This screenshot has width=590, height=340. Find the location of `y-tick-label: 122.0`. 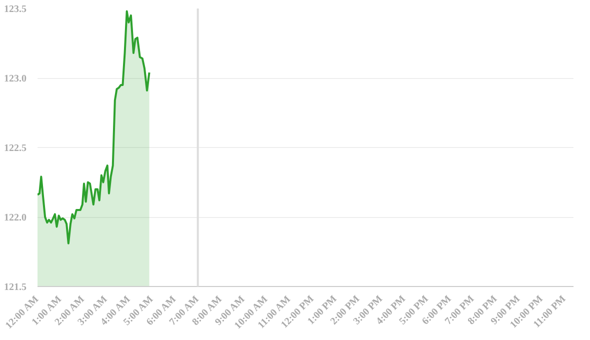

y-tick-label: 122.0 is located at coordinates (15, 218).